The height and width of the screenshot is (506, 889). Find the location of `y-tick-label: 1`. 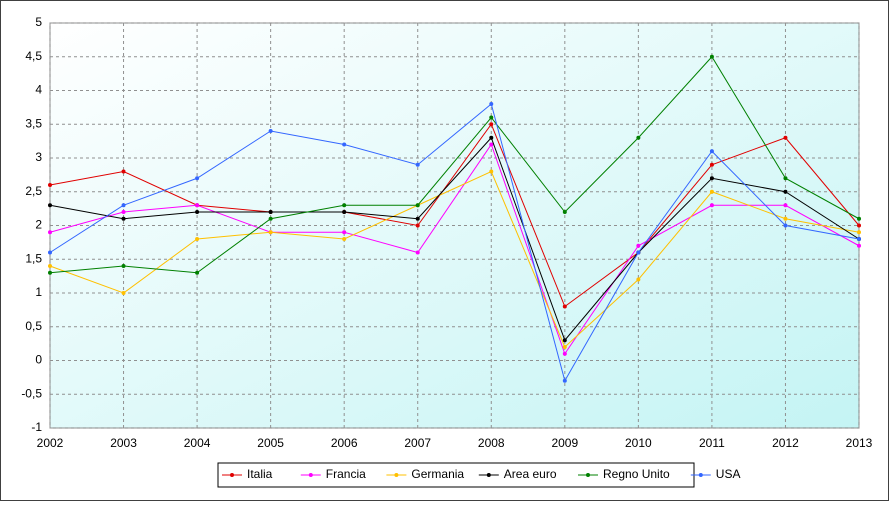

y-tick-label: 1 is located at coordinates (38, 292).